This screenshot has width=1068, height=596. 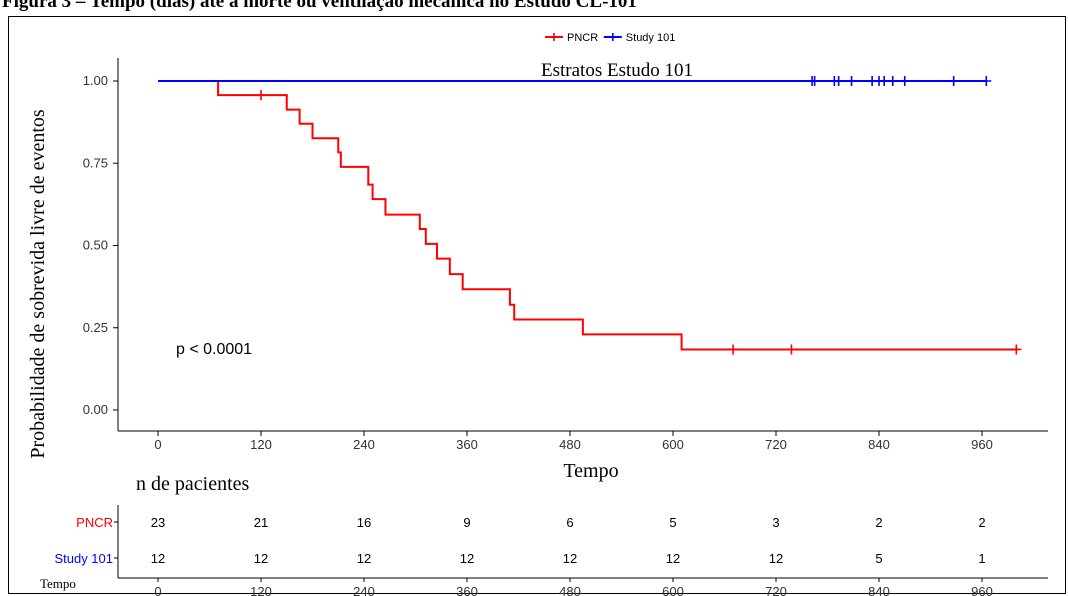 What do you see at coordinates (570, 444) in the screenshot?
I see `x-tick-label: 480` at bounding box center [570, 444].